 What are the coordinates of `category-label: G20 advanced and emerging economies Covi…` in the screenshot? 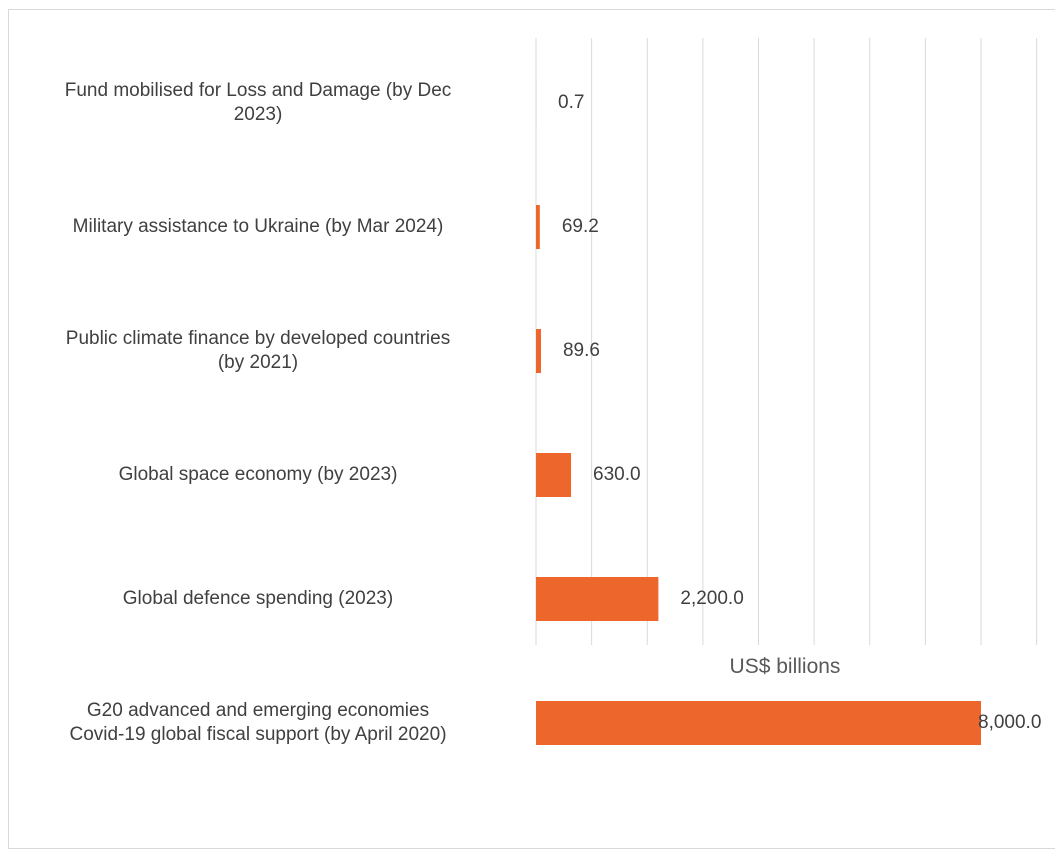 It's located at (259, 723).